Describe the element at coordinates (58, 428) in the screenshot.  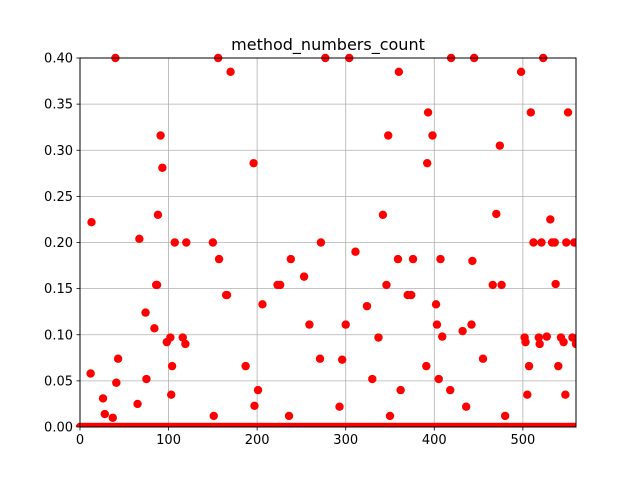
I see `y-tick-label: 0.00` at that location.